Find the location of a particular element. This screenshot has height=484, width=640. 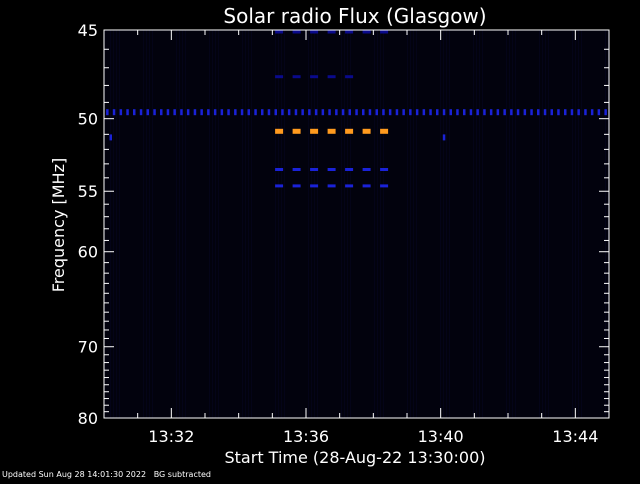

y-tick-label: 50 is located at coordinates (88, 119).